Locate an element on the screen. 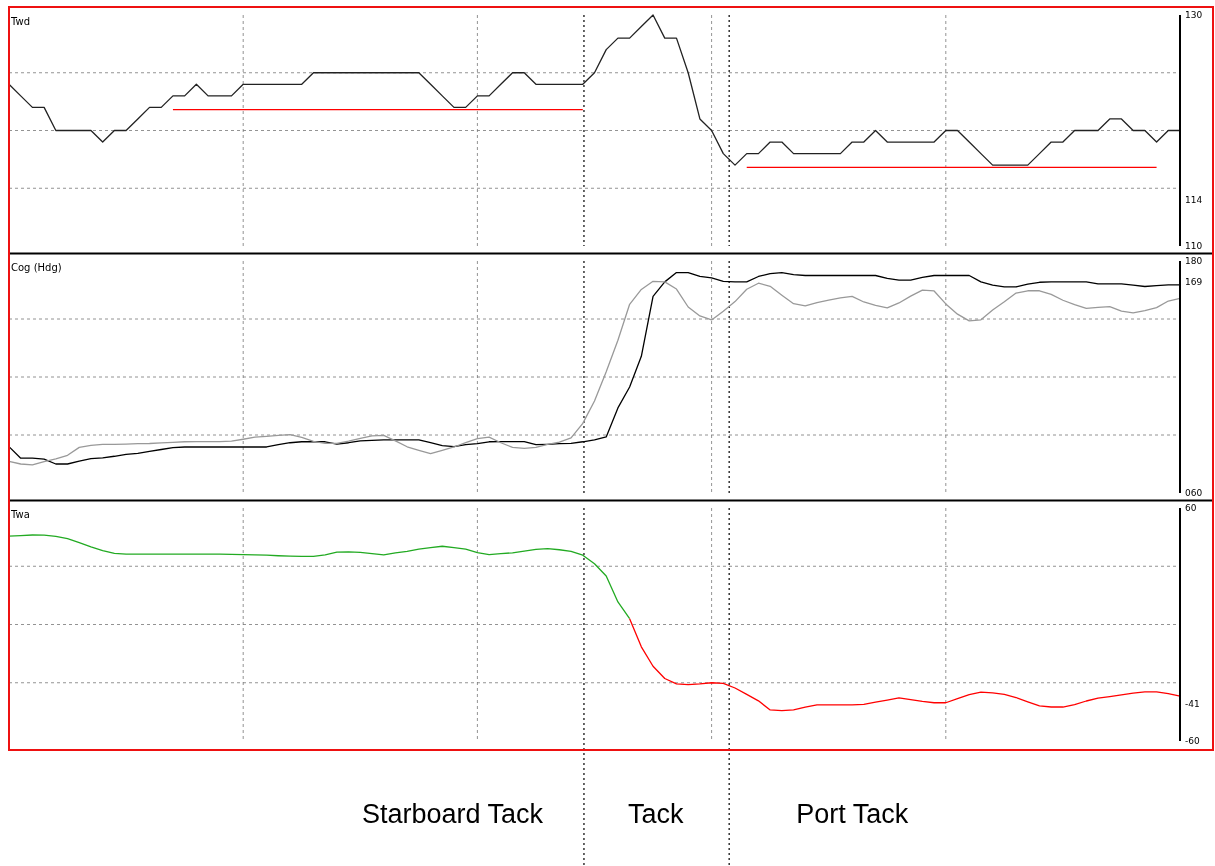 Image resolution: width=1215 pixels, height=866 pixels. y-tick-label: 169 is located at coordinates (1194, 282).